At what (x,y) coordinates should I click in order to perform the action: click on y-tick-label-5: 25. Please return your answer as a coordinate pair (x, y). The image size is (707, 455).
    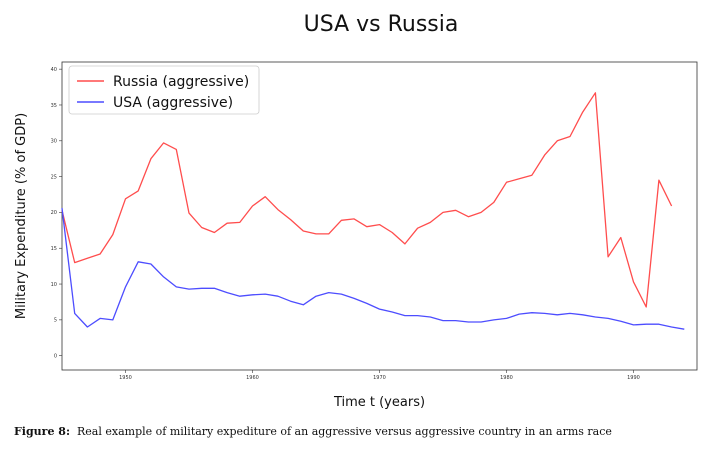
    Looking at the image, I should click on (54, 177).